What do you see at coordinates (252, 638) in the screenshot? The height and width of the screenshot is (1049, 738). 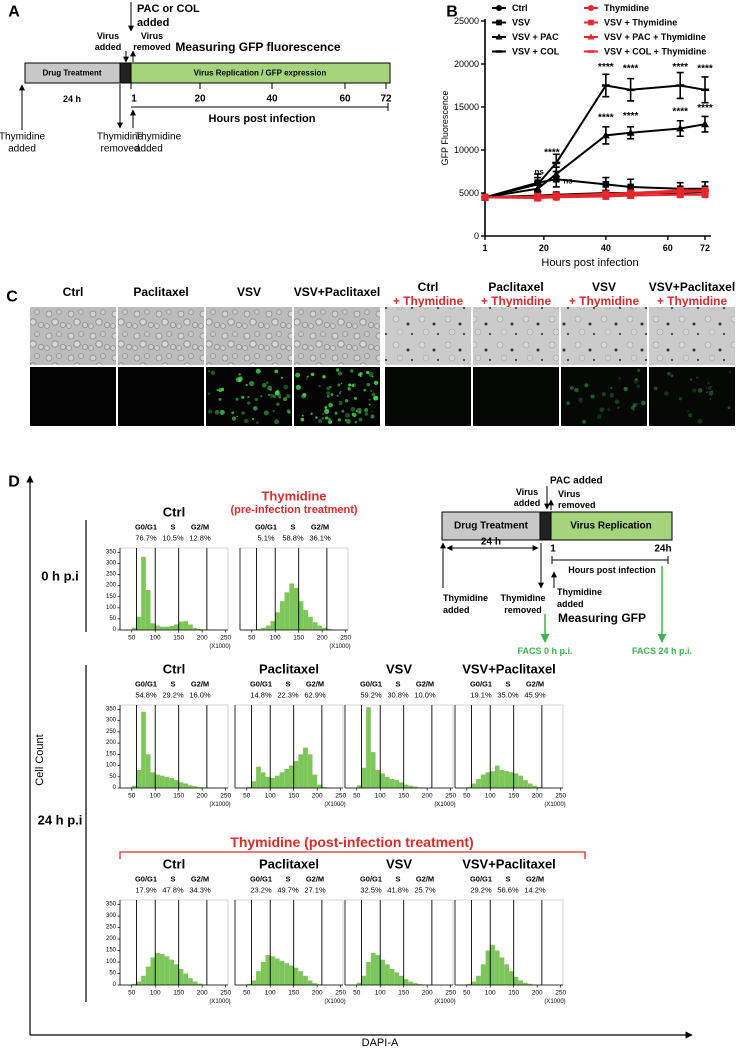 I see `x-tick-label: 50` at bounding box center [252, 638].